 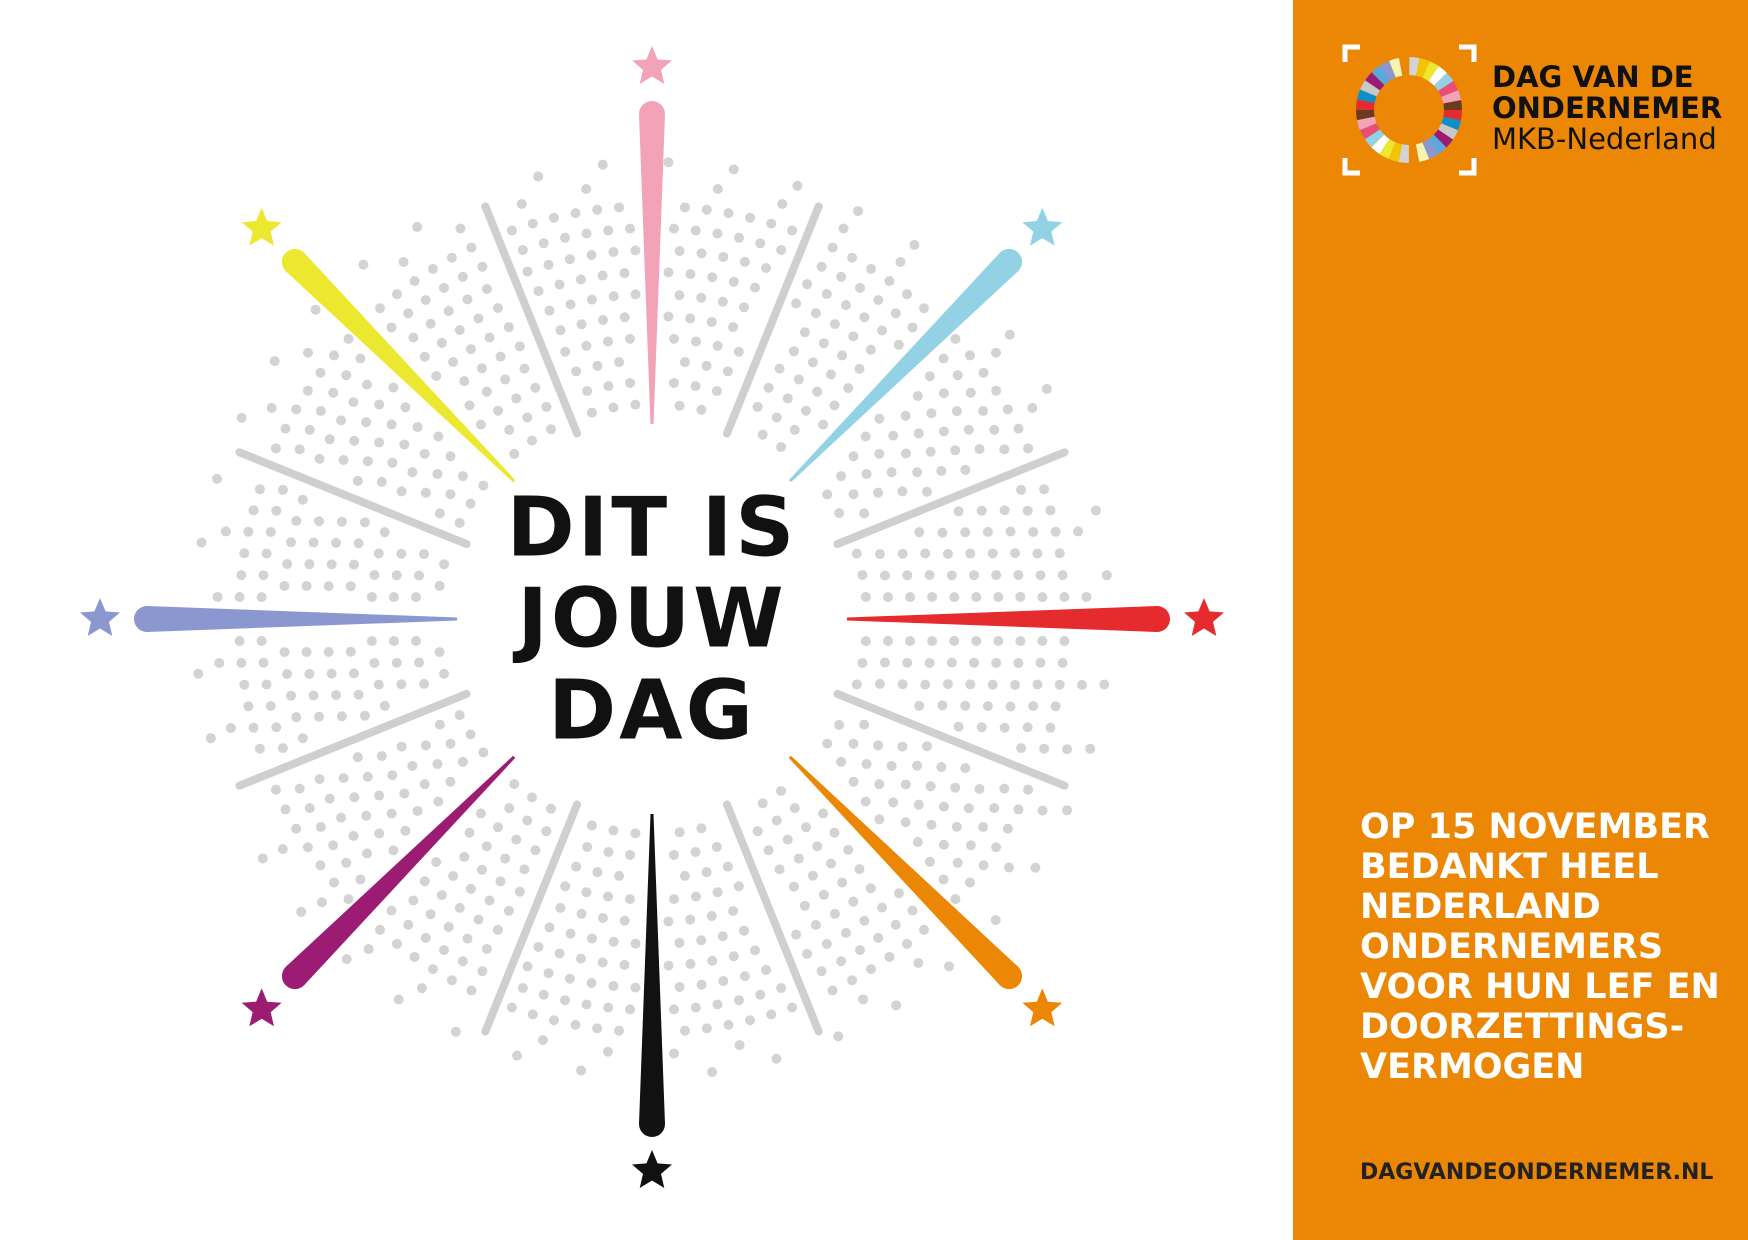 What do you see at coordinates (1535, 827) in the screenshot?
I see `message-line: OP 15 NOVEMBER` at bounding box center [1535, 827].